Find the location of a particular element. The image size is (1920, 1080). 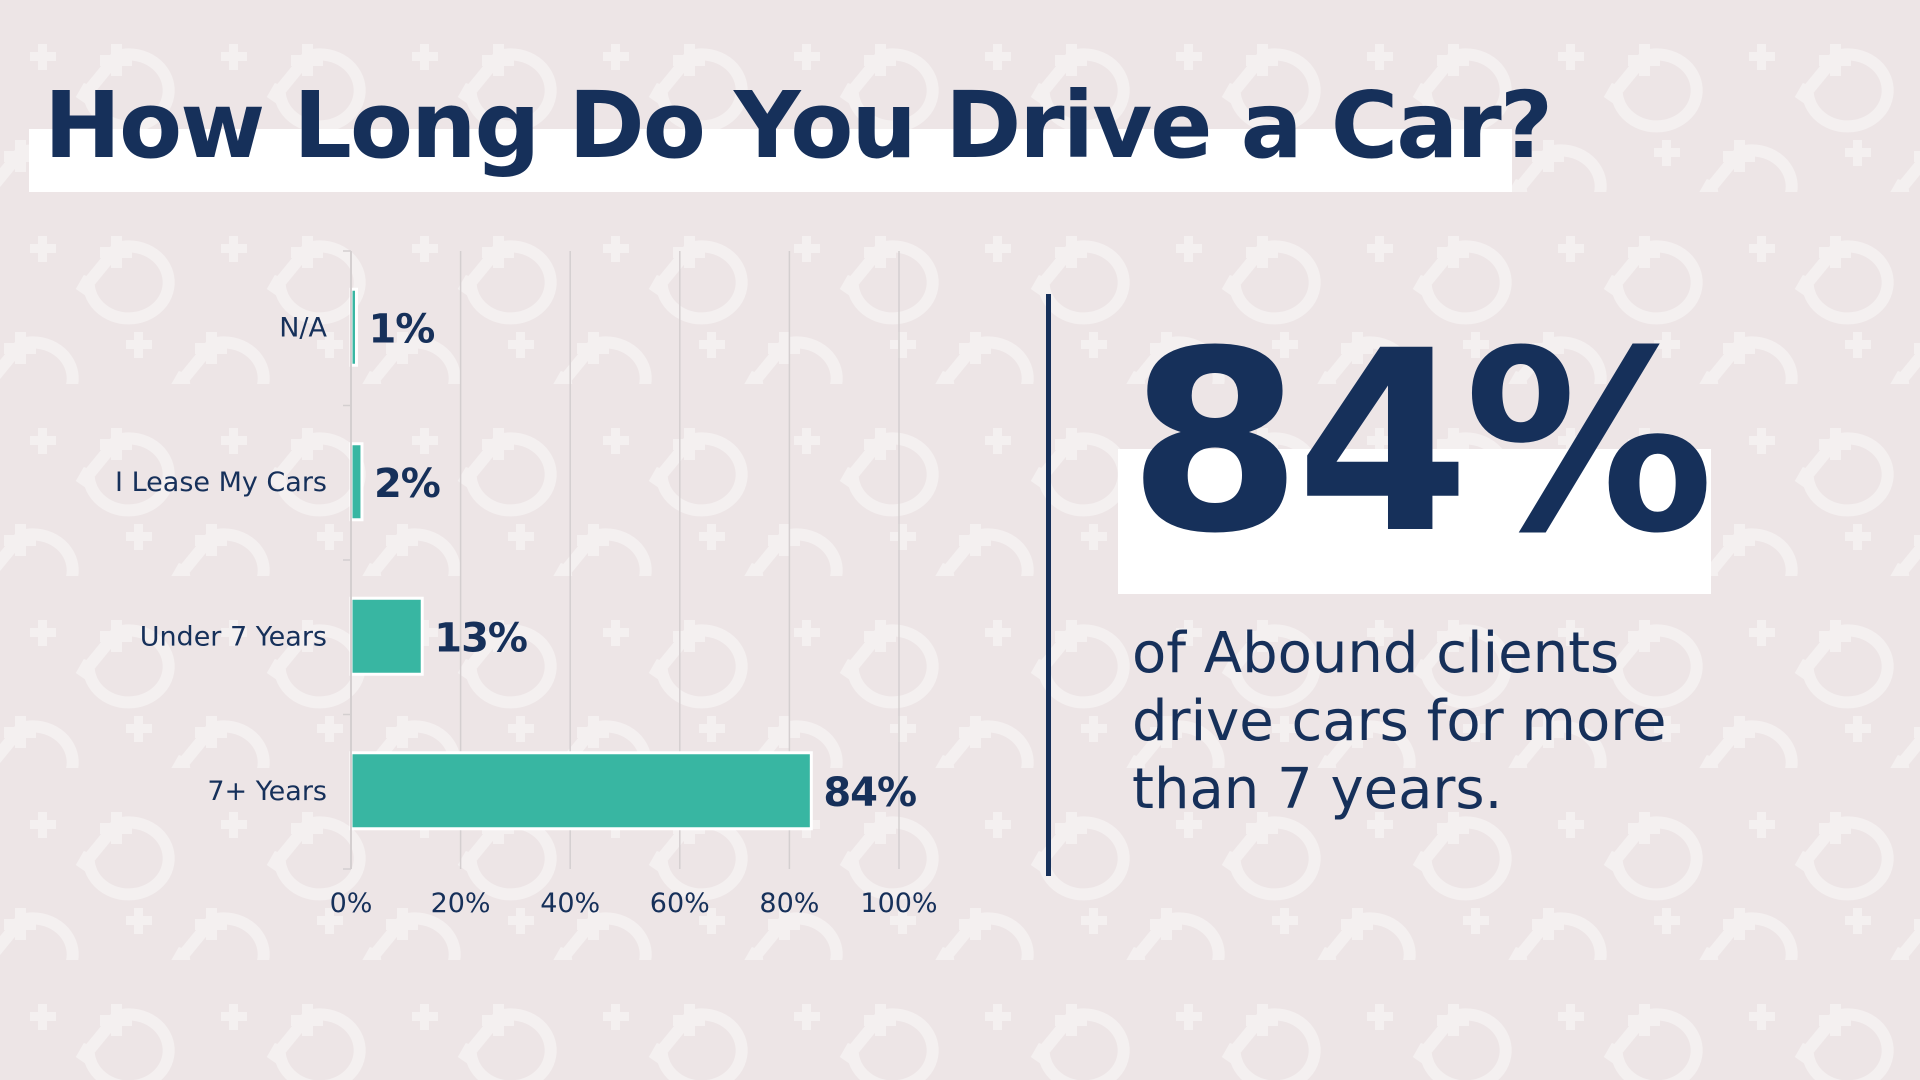

category-label: 7+ Years is located at coordinates (267, 791).